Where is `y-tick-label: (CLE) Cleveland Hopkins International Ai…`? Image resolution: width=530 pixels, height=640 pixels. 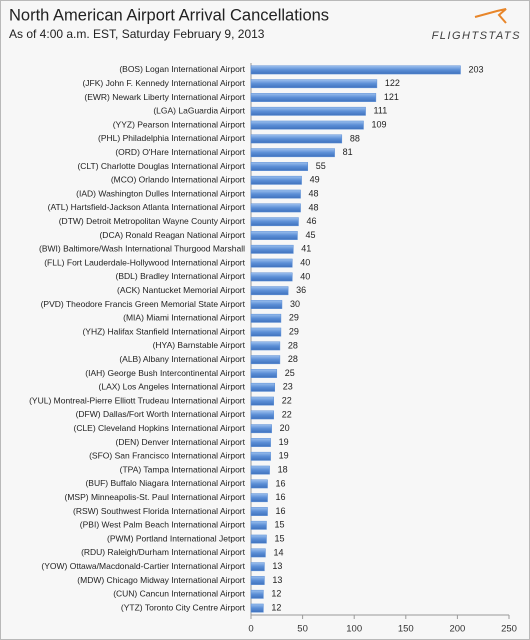 y-tick-label: (CLE) Cleveland Hopkins International Ai… is located at coordinates (159, 428).